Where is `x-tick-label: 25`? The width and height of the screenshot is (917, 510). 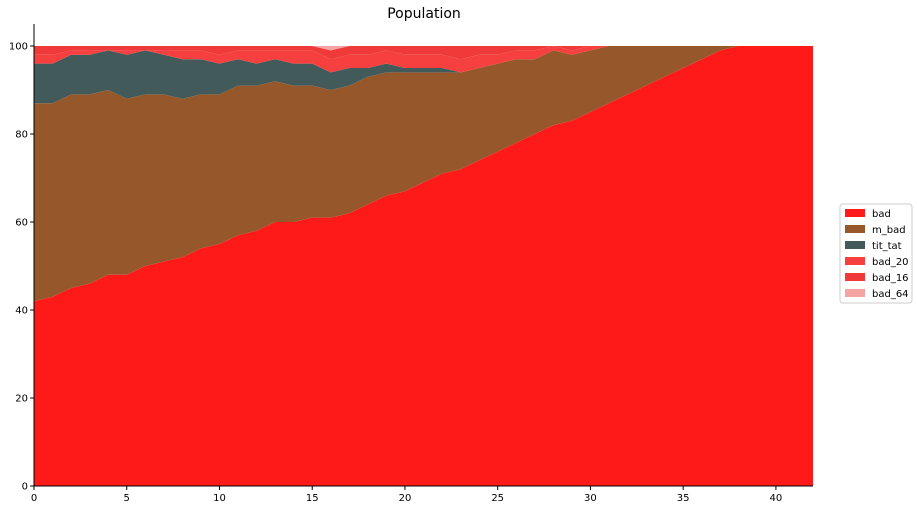
x-tick-label: 25 is located at coordinates (497, 498).